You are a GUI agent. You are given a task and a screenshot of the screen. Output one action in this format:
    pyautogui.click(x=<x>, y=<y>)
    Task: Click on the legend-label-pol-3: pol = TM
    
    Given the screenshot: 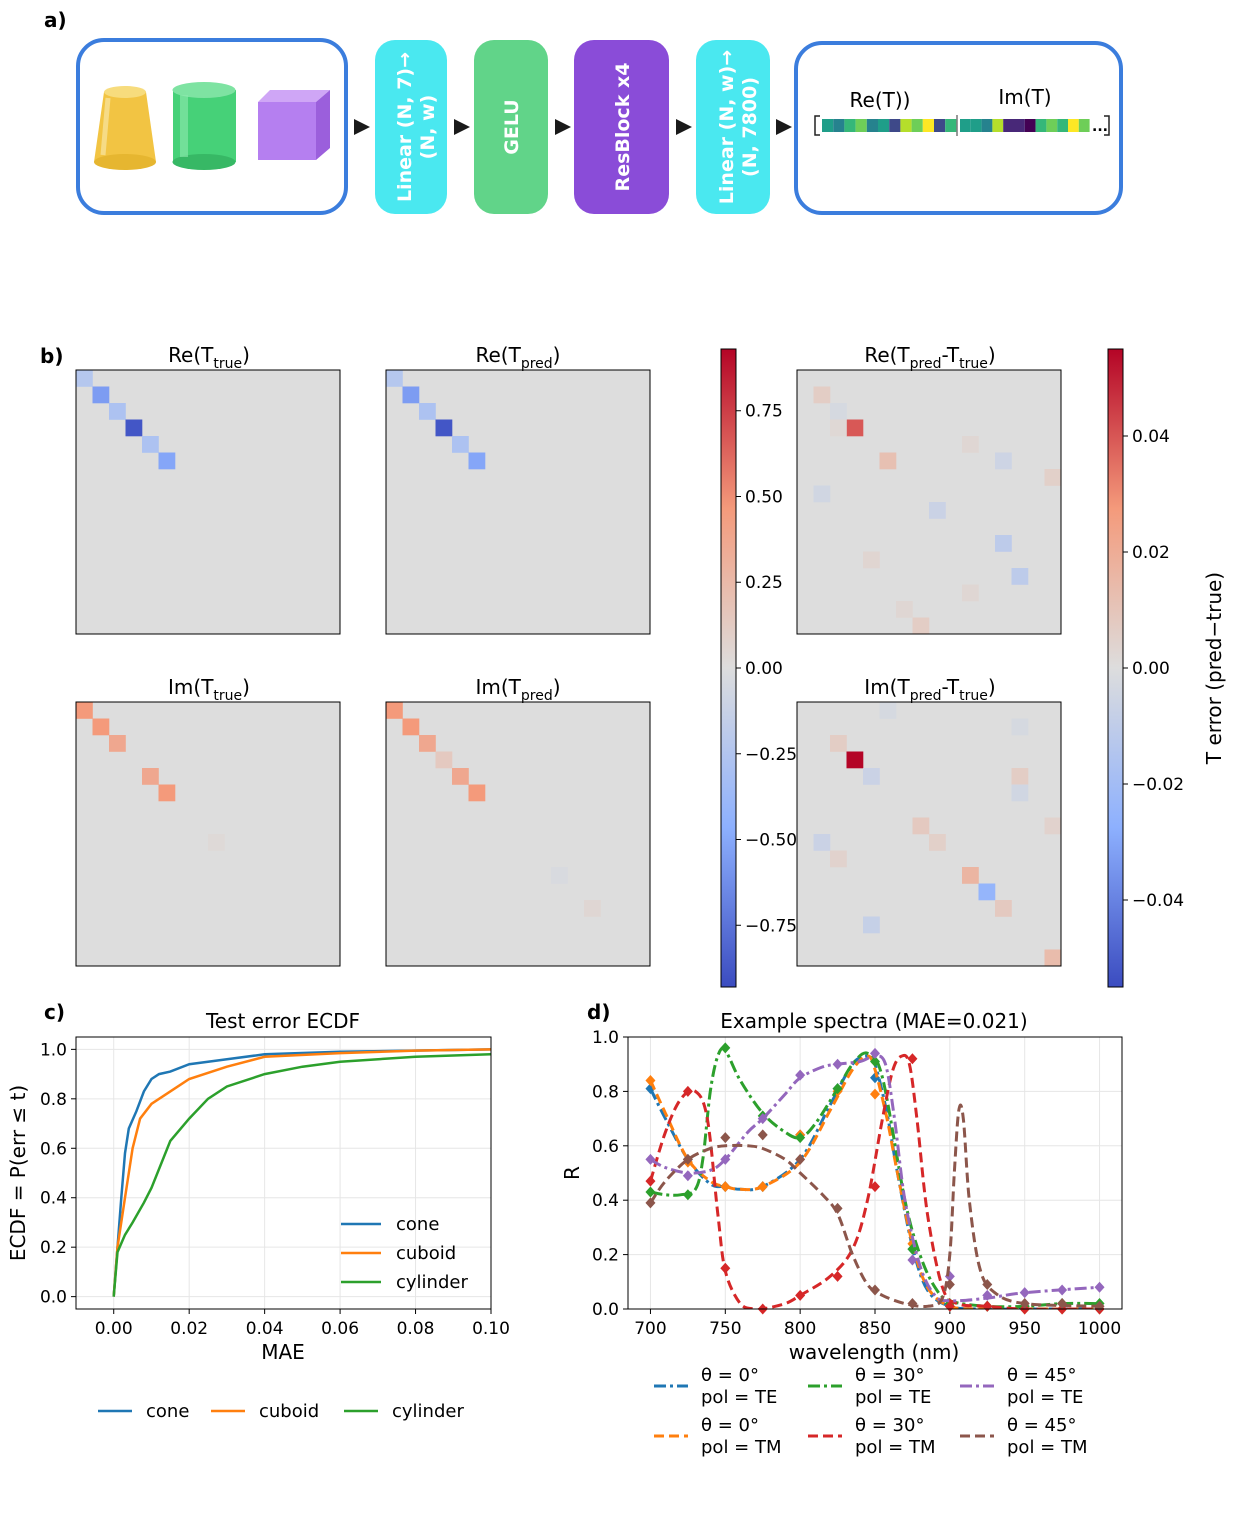 What is the action you would take?
    pyautogui.click(x=895, y=1447)
    